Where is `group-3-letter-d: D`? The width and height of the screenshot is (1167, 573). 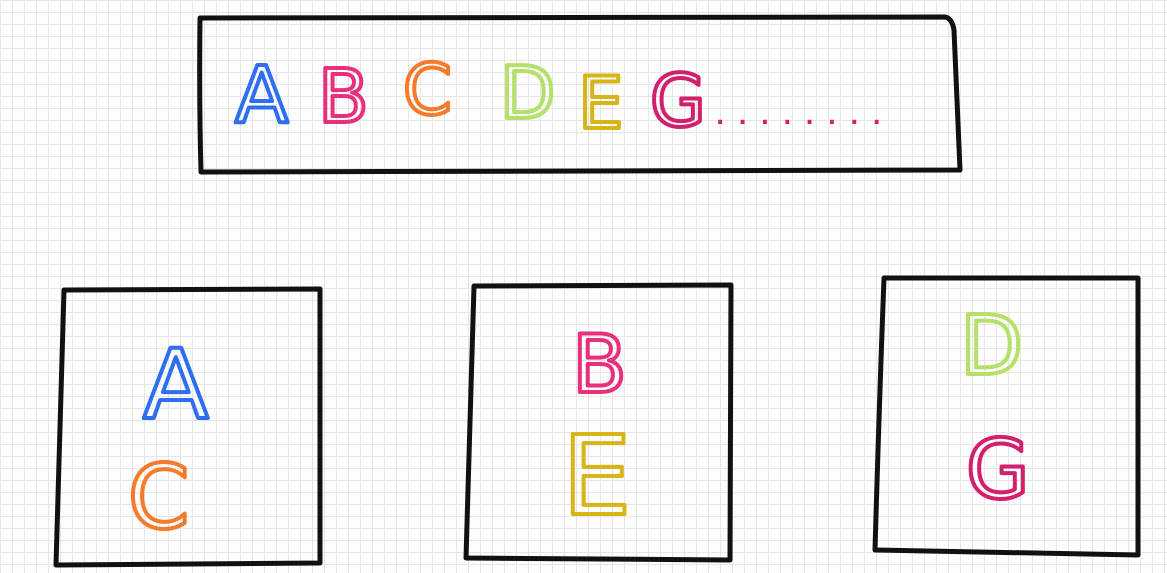
group-3-letter-d: D is located at coordinates (991, 346).